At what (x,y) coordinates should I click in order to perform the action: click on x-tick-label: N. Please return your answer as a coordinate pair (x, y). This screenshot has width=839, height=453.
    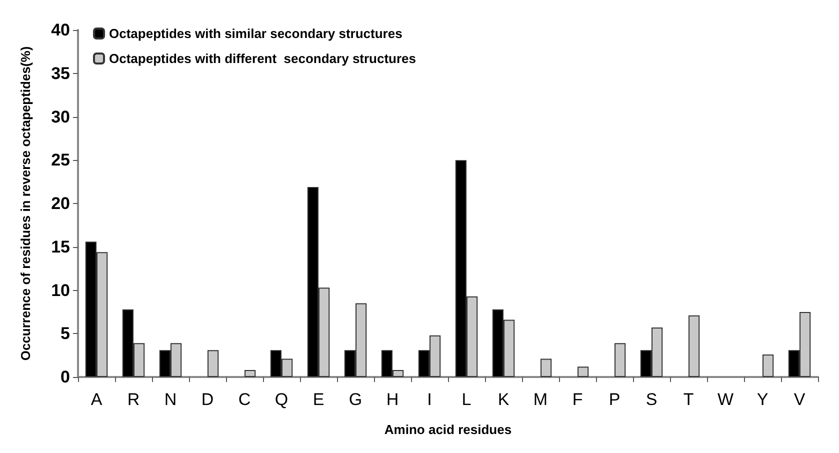
    Looking at the image, I should click on (170, 399).